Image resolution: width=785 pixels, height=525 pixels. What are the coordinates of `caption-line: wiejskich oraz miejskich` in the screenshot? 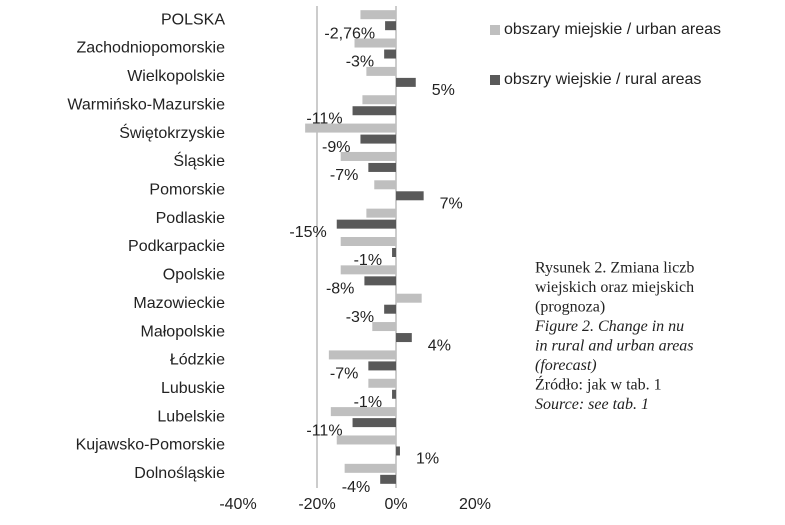 It's located at (614, 287).